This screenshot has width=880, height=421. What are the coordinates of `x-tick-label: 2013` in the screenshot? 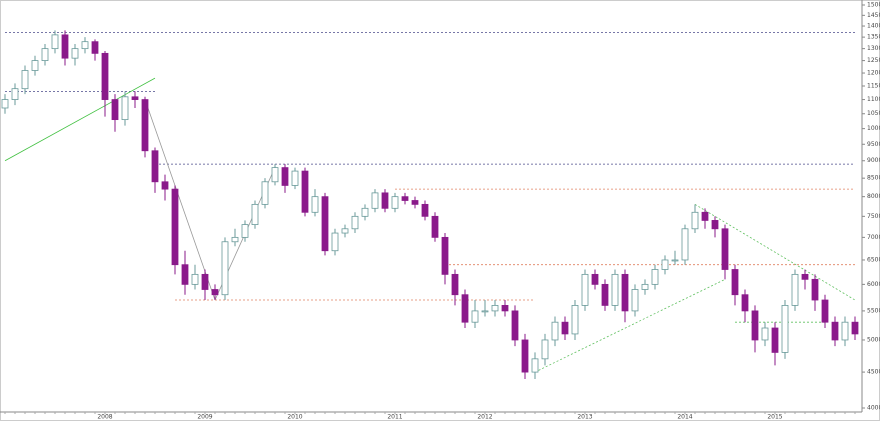 It's located at (584, 417).